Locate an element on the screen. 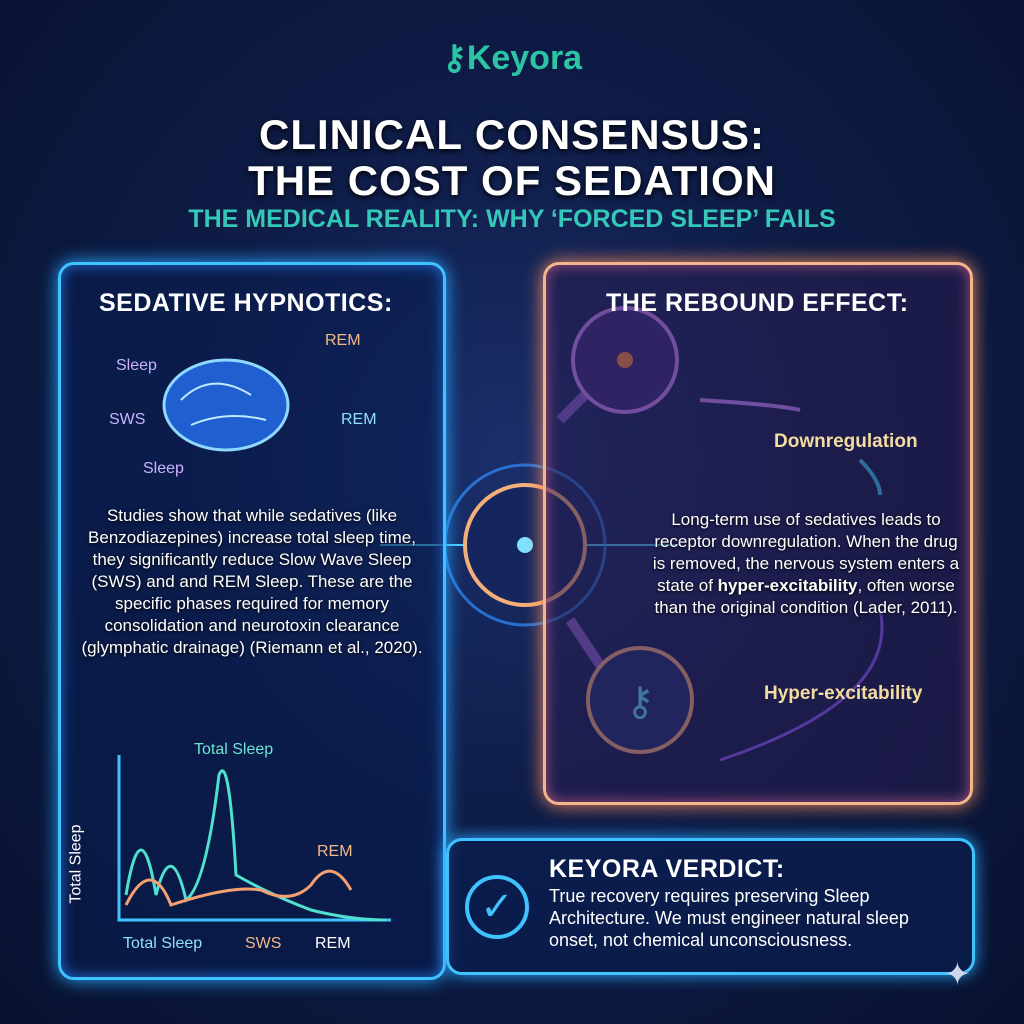 This screenshot has height=1024, width=1024. label-sws: SWS is located at coordinates (127, 419).